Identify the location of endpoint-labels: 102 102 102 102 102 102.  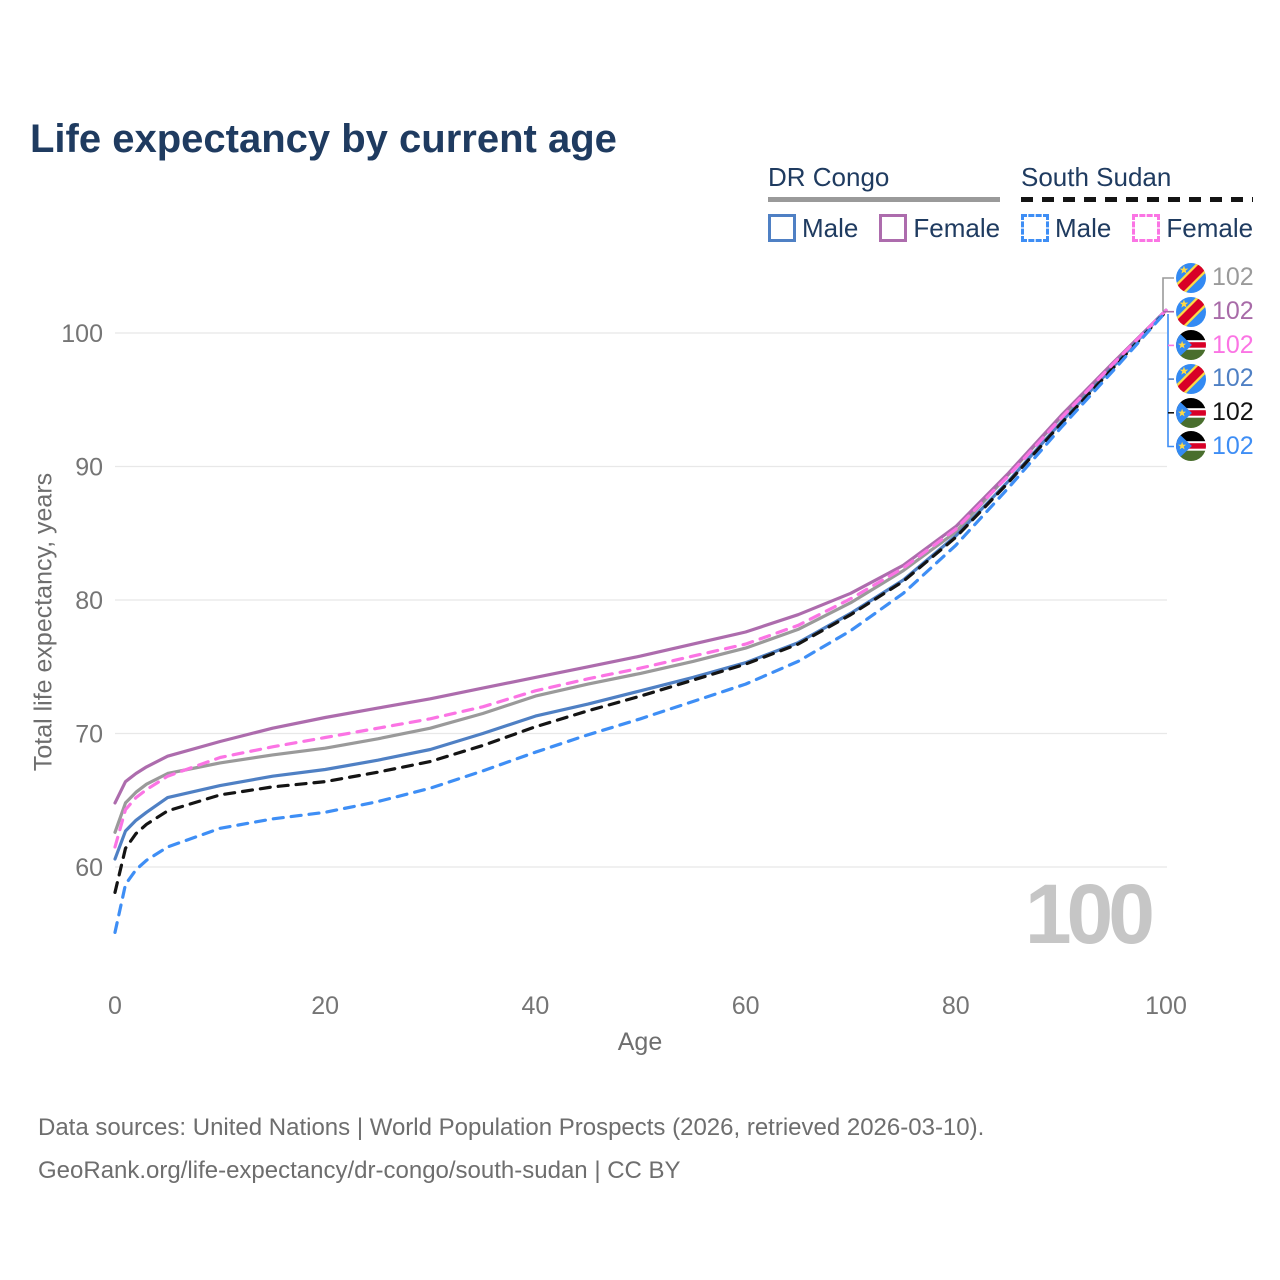
(1215, 362).